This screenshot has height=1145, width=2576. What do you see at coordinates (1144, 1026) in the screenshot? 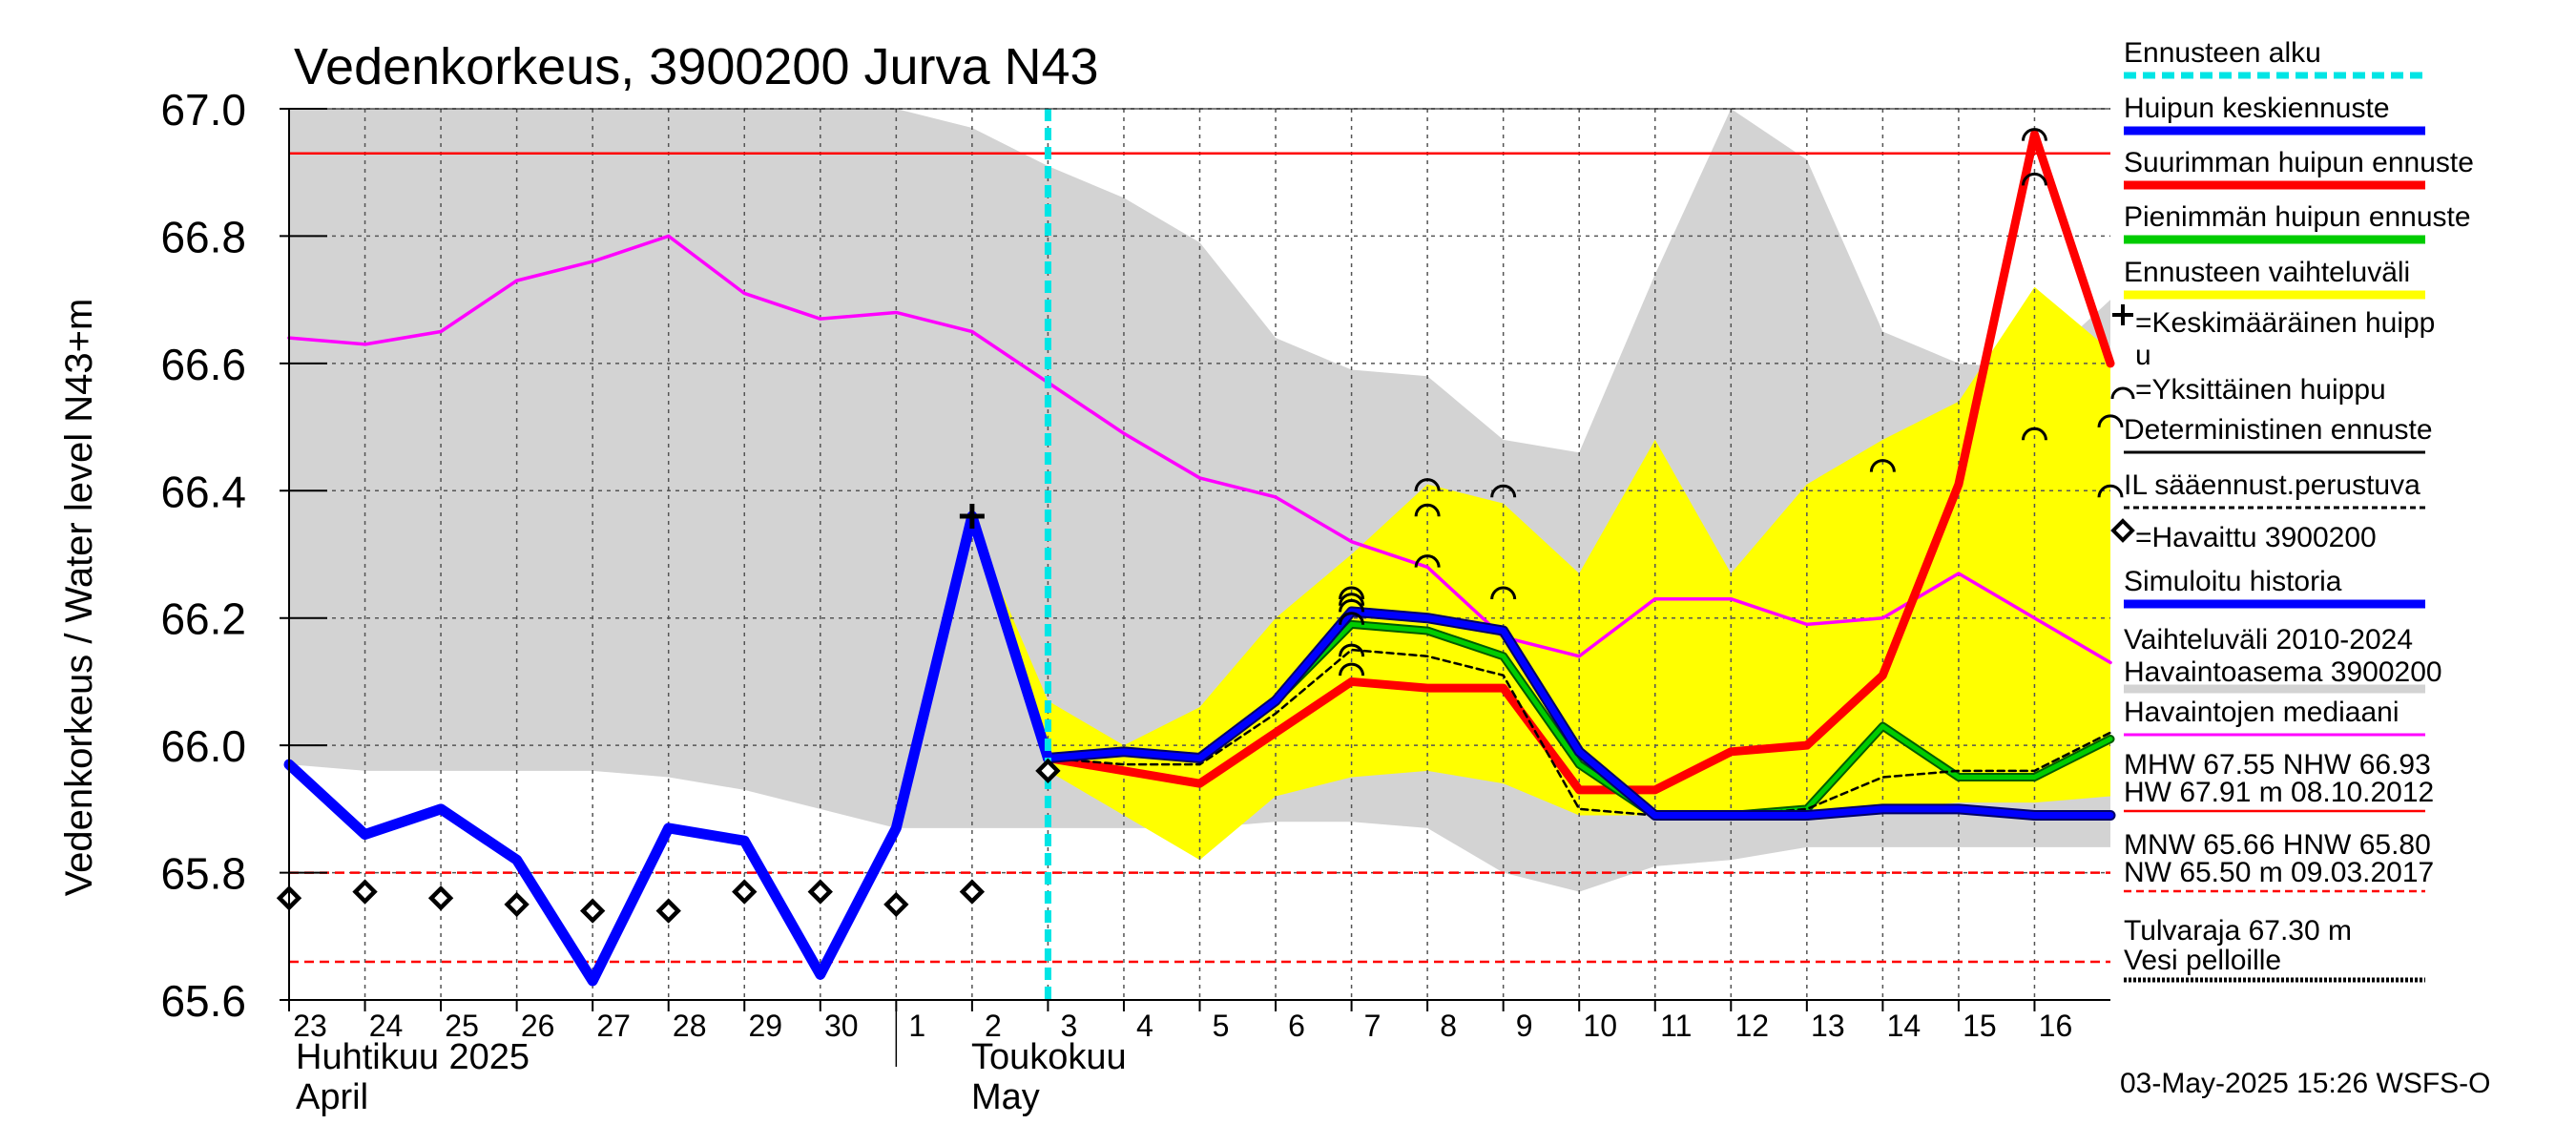
I see `x-tick-label: 4` at bounding box center [1144, 1026].